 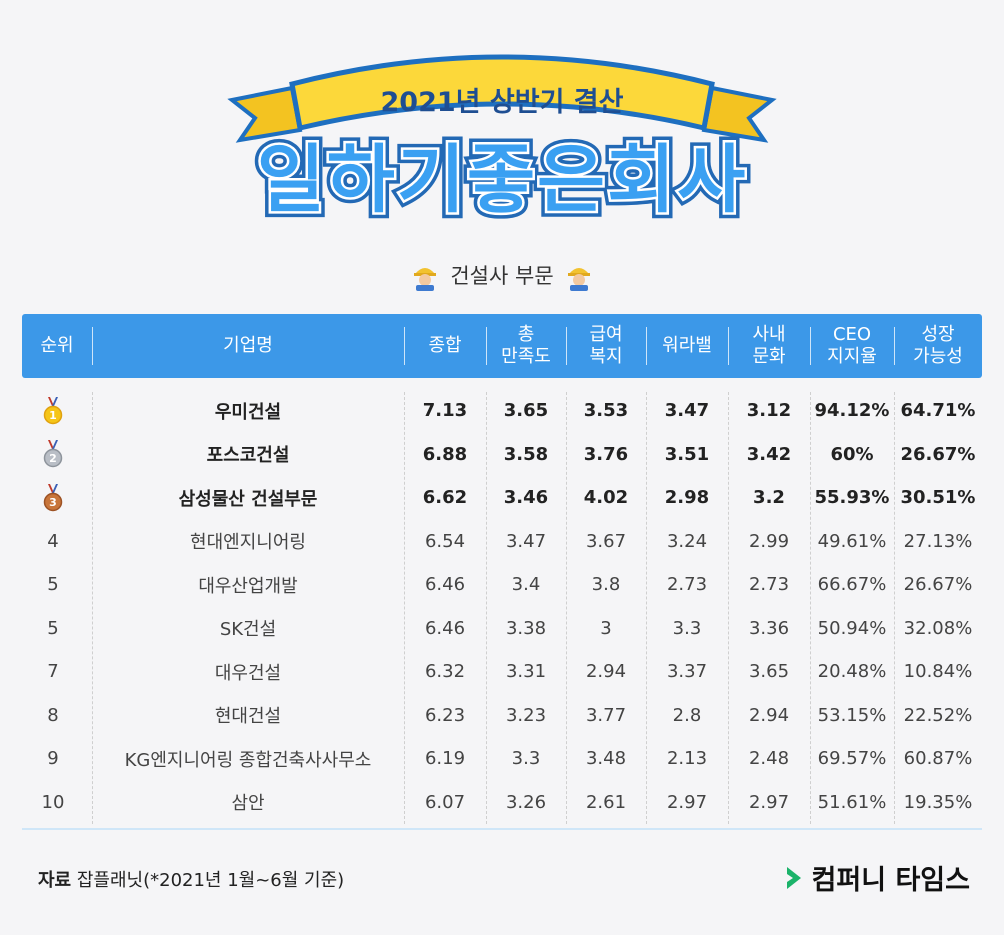 I want to click on pay-cell: 3.67, so click(x=606, y=541).